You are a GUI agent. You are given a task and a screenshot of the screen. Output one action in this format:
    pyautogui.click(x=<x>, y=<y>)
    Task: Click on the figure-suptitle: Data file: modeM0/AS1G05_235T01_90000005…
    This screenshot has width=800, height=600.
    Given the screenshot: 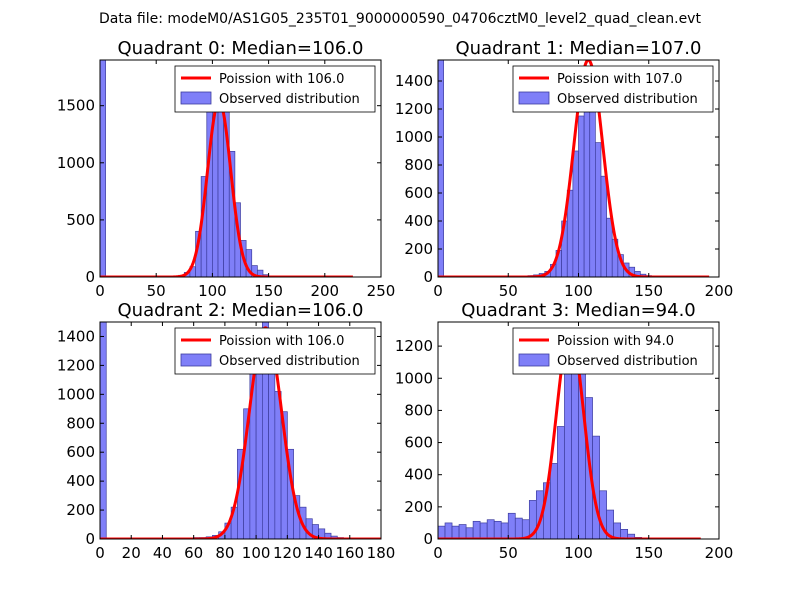 What is the action you would take?
    pyautogui.click(x=400, y=19)
    